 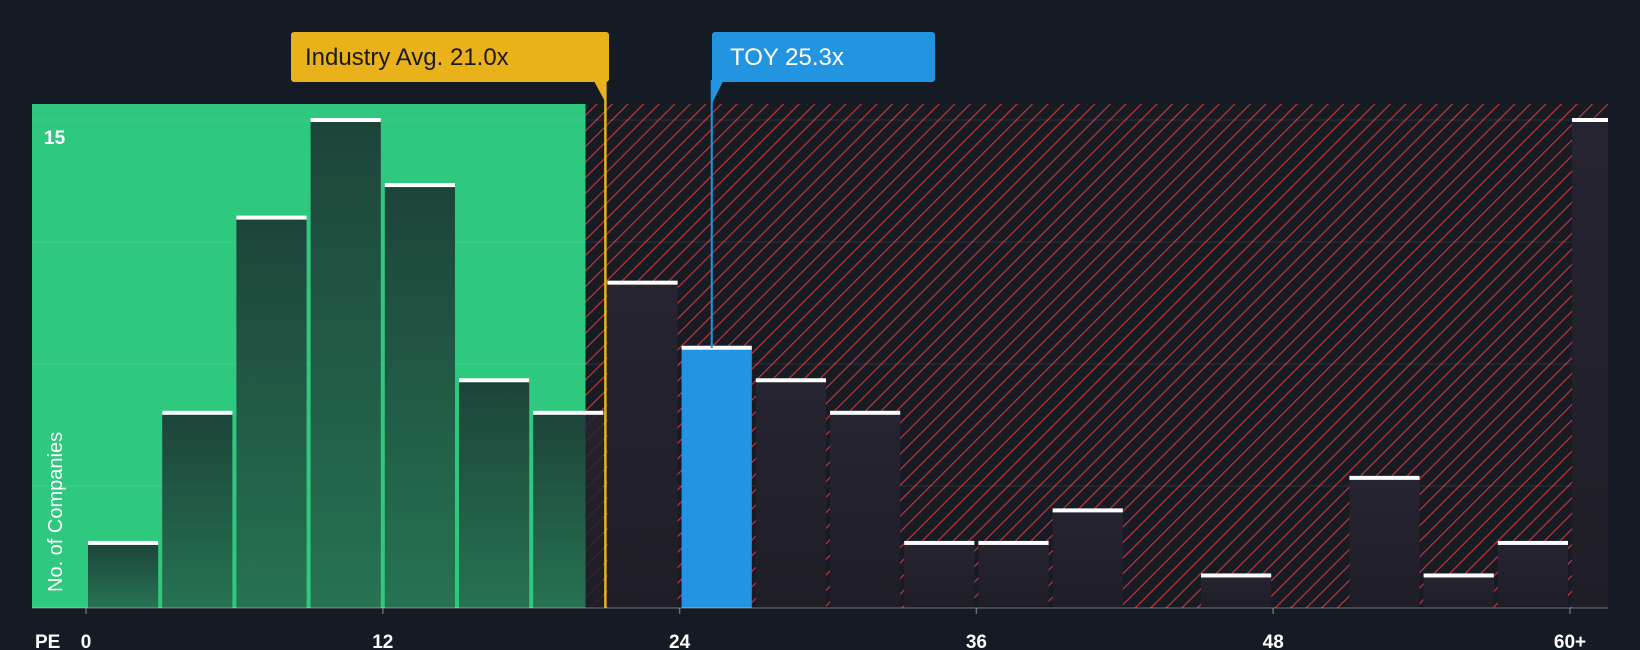 What do you see at coordinates (976, 641) in the screenshot?
I see `x-tick-label: 36` at bounding box center [976, 641].